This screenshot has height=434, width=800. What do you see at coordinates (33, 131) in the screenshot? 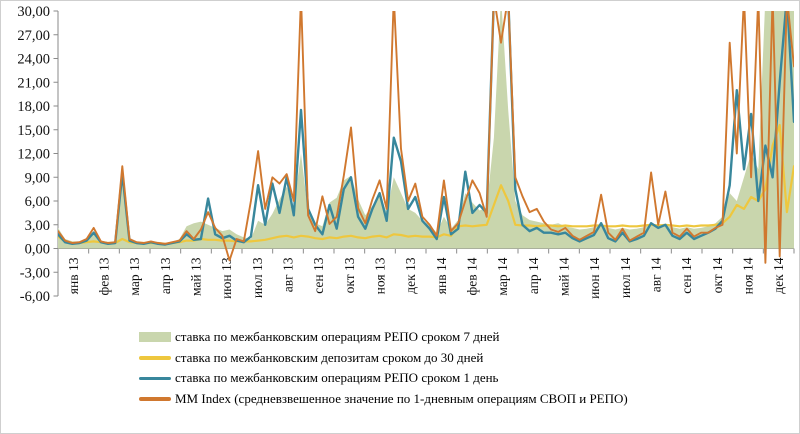
I see `y-axis-tick-label: 15,00` at bounding box center [33, 131].